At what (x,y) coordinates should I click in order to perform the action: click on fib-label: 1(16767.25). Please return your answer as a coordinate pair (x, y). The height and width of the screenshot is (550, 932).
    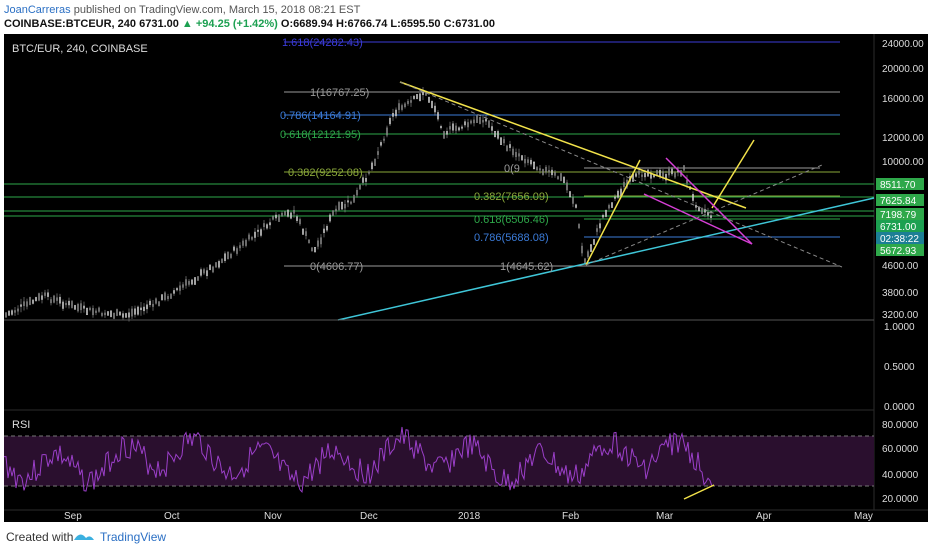
    Looking at the image, I should click on (339, 93).